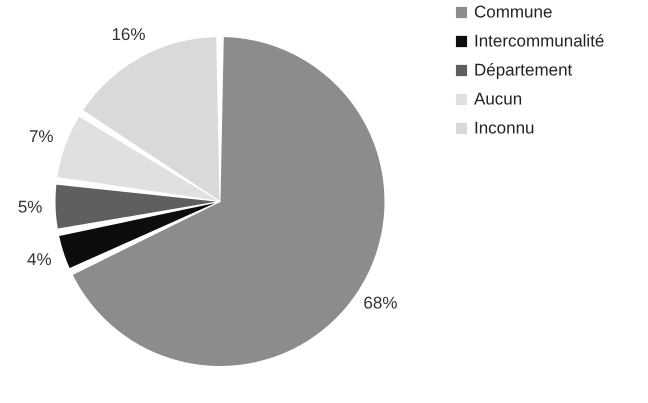 This screenshot has width=648, height=403. I want to click on data-label: 16%, so click(128, 34).